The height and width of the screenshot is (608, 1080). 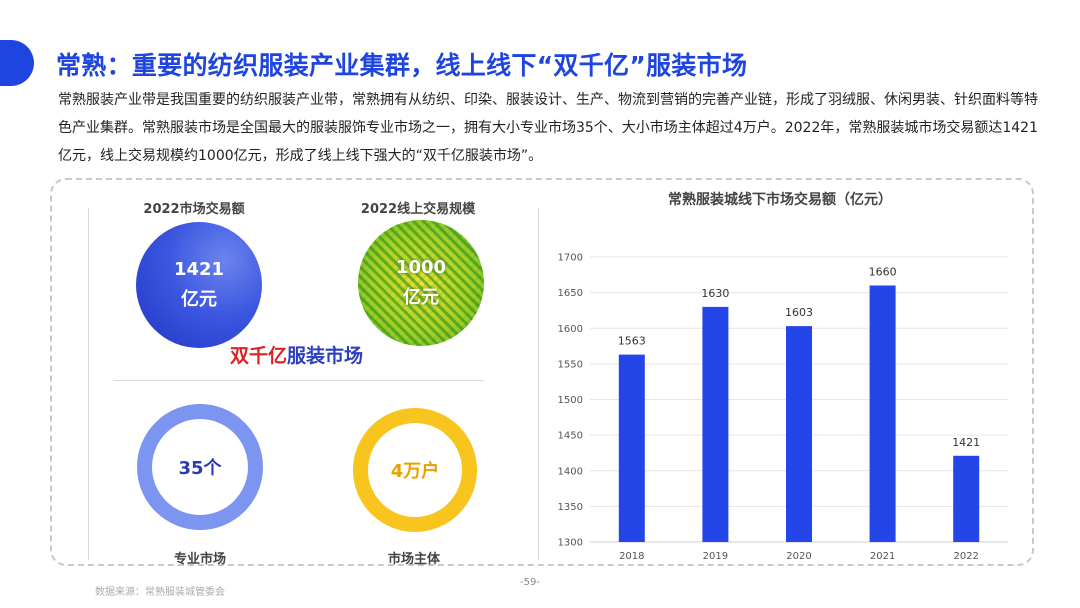 I want to click on online-volume-circle: 1000 亿元, so click(x=421, y=283).